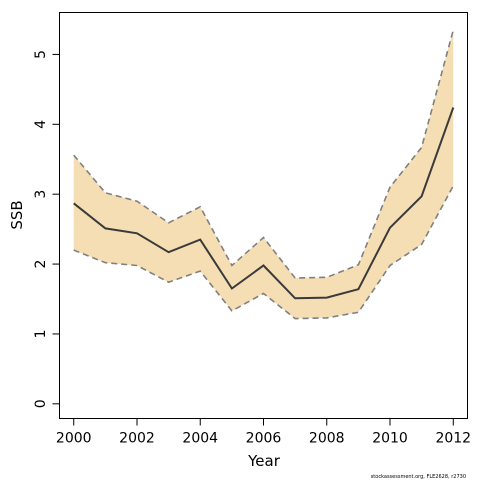 The image size is (480, 480). What do you see at coordinates (46, 229) in the screenshot?
I see `y-axis: 0 1 2 3 4 5` at bounding box center [46, 229].